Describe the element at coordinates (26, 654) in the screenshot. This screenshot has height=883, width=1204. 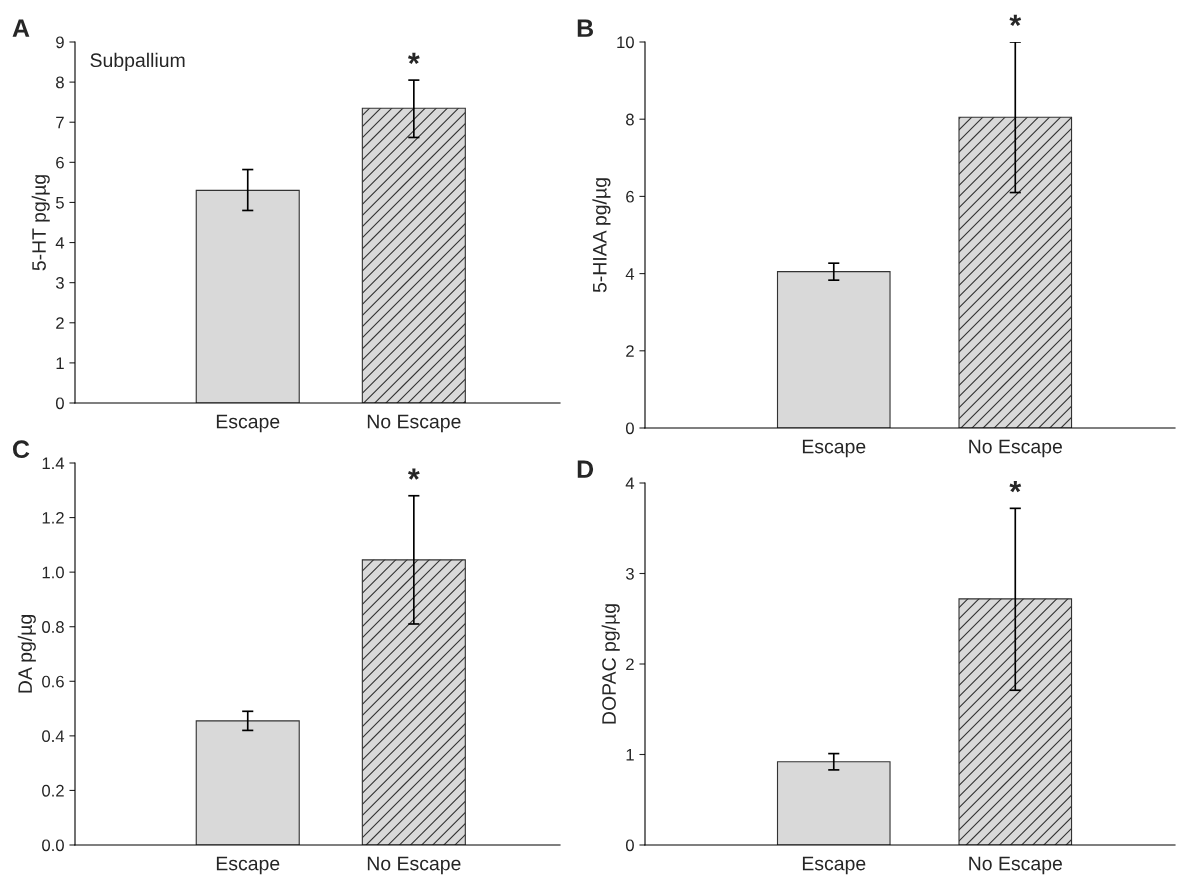
I see `y-axis-title: DA pg/µg` at that location.